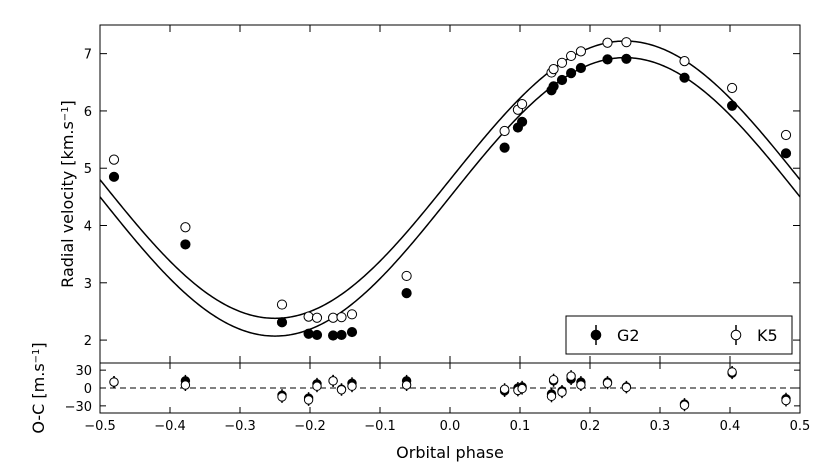 The height and width of the screenshot is (467, 830). What do you see at coordinates (83, 371) in the screenshot?
I see `oc-ytick-label: 30` at bounding box center [83, 371].